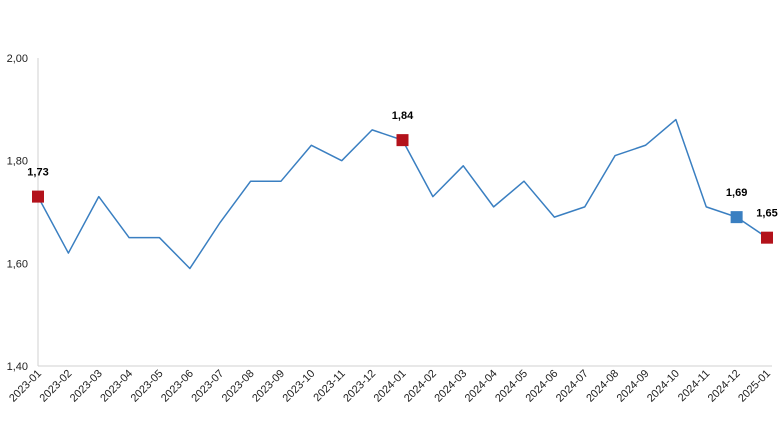  Describe the element at coordinates (55, 386) in the screenshot. I see `x-tick-label: 2023-02` at that location.